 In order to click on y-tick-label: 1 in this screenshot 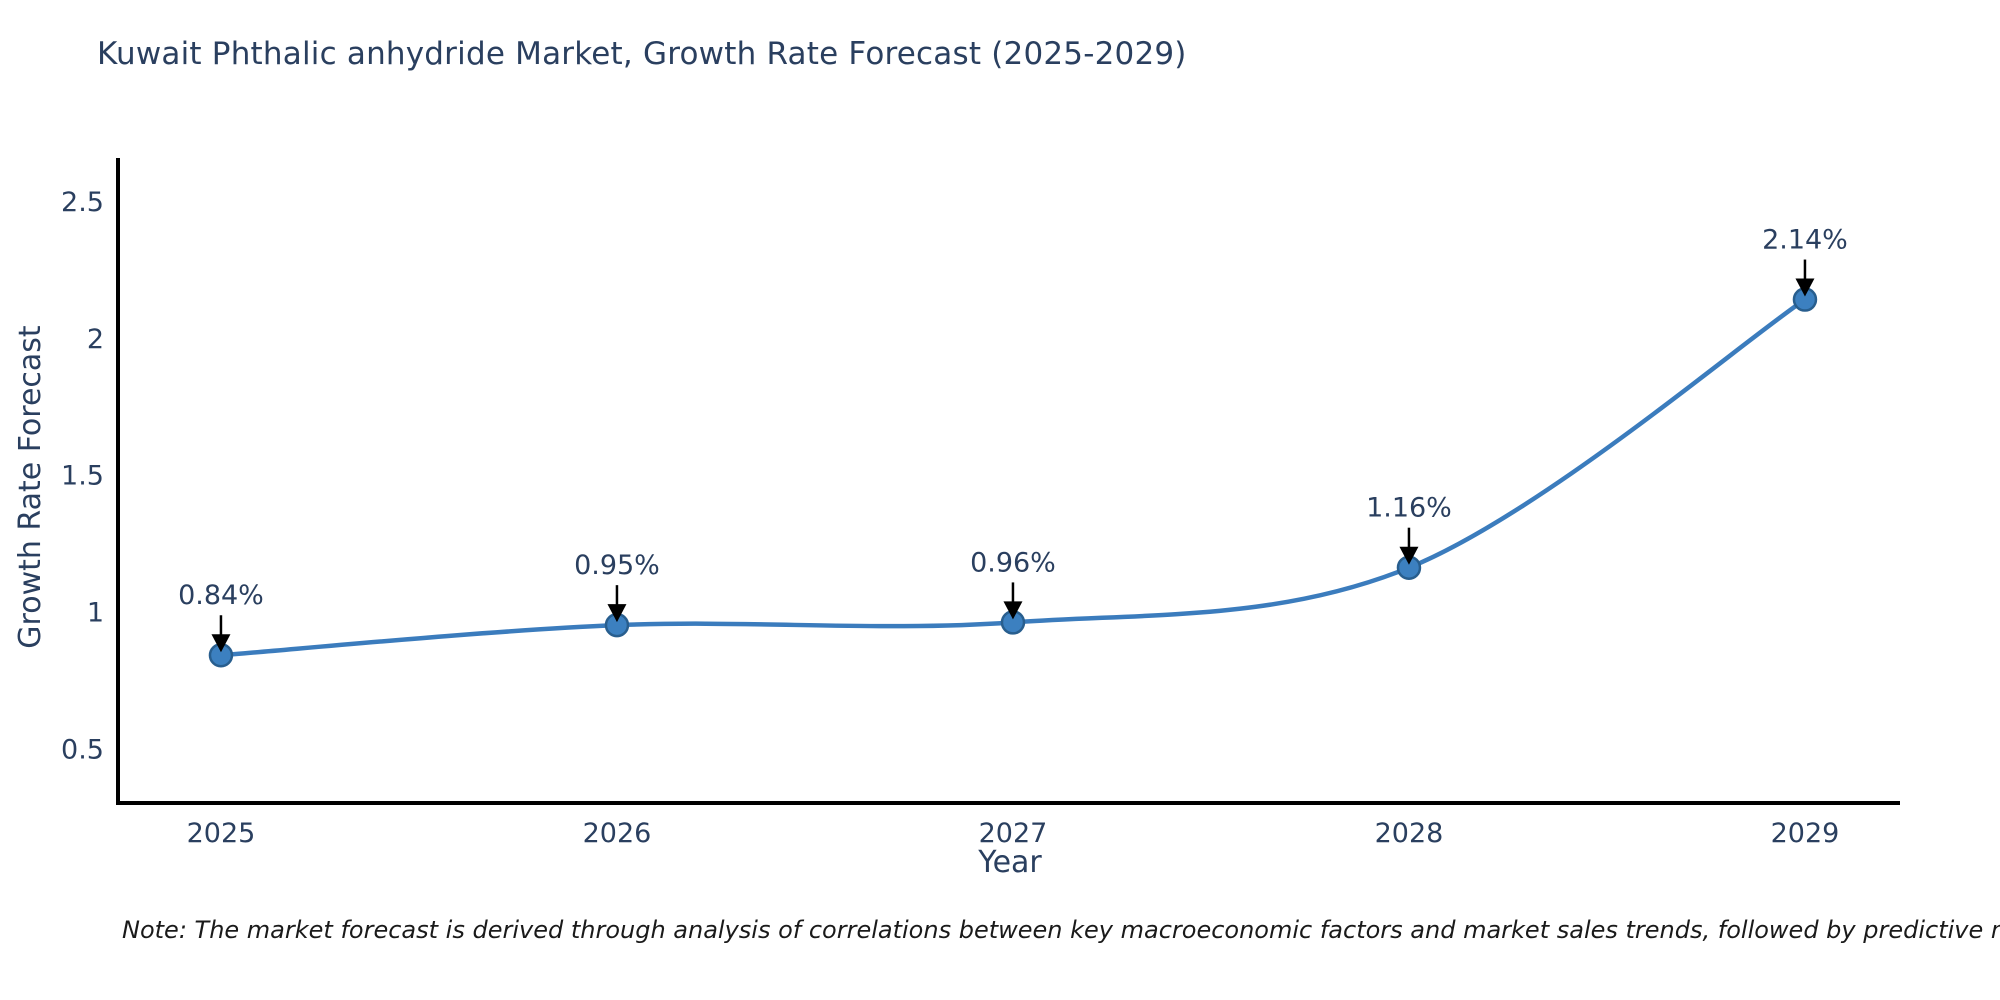, I will do `click(95, 612)`.